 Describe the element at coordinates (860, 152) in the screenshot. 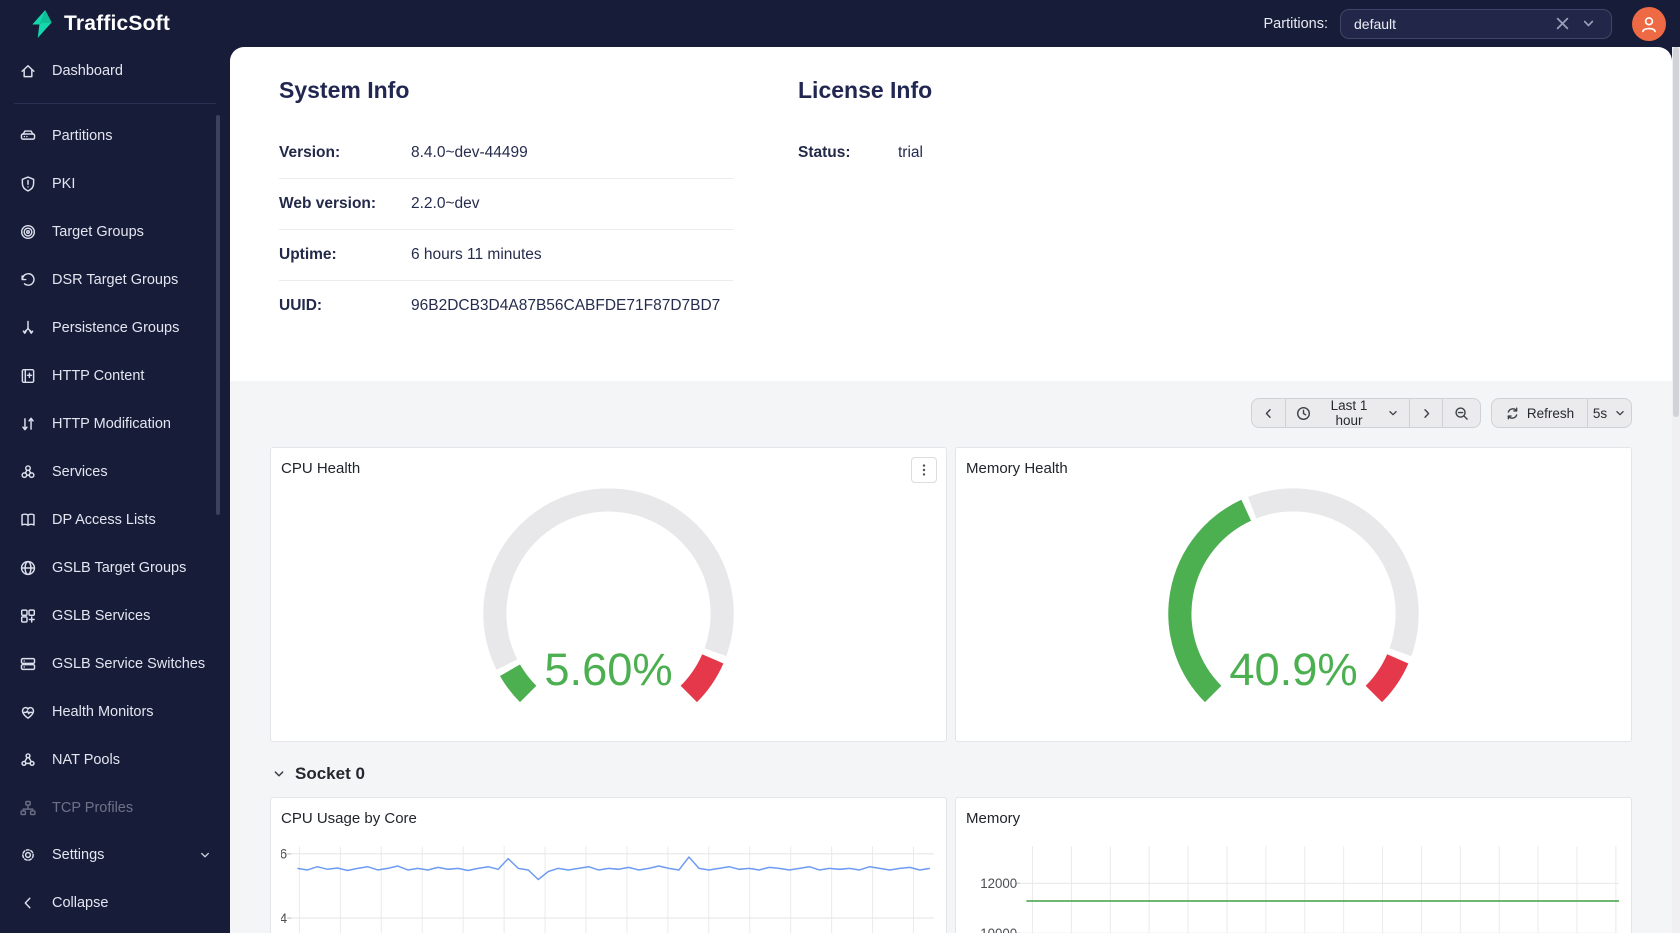

I see `info-row-license-status: Status: trial` at that location.